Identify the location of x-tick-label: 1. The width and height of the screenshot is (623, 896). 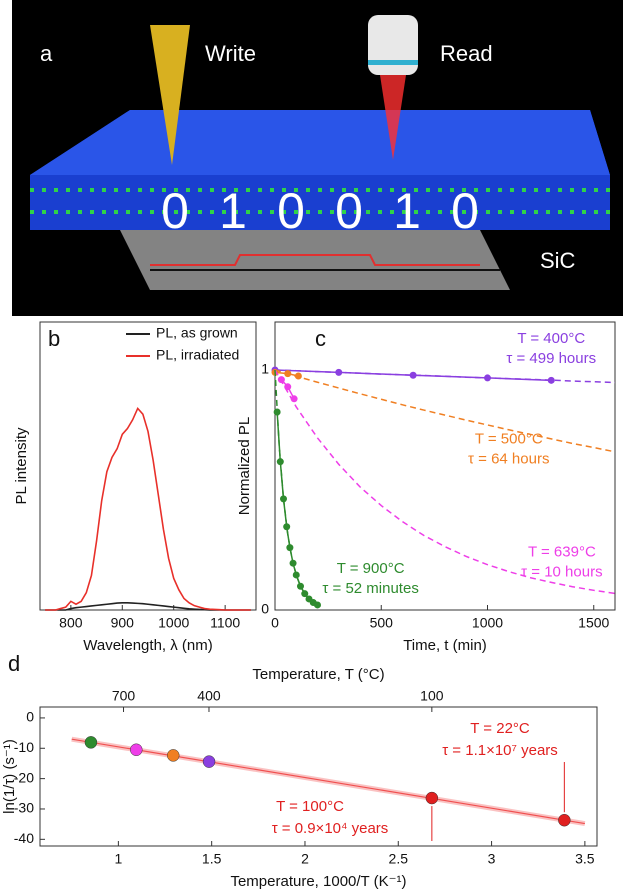
(118, 859).